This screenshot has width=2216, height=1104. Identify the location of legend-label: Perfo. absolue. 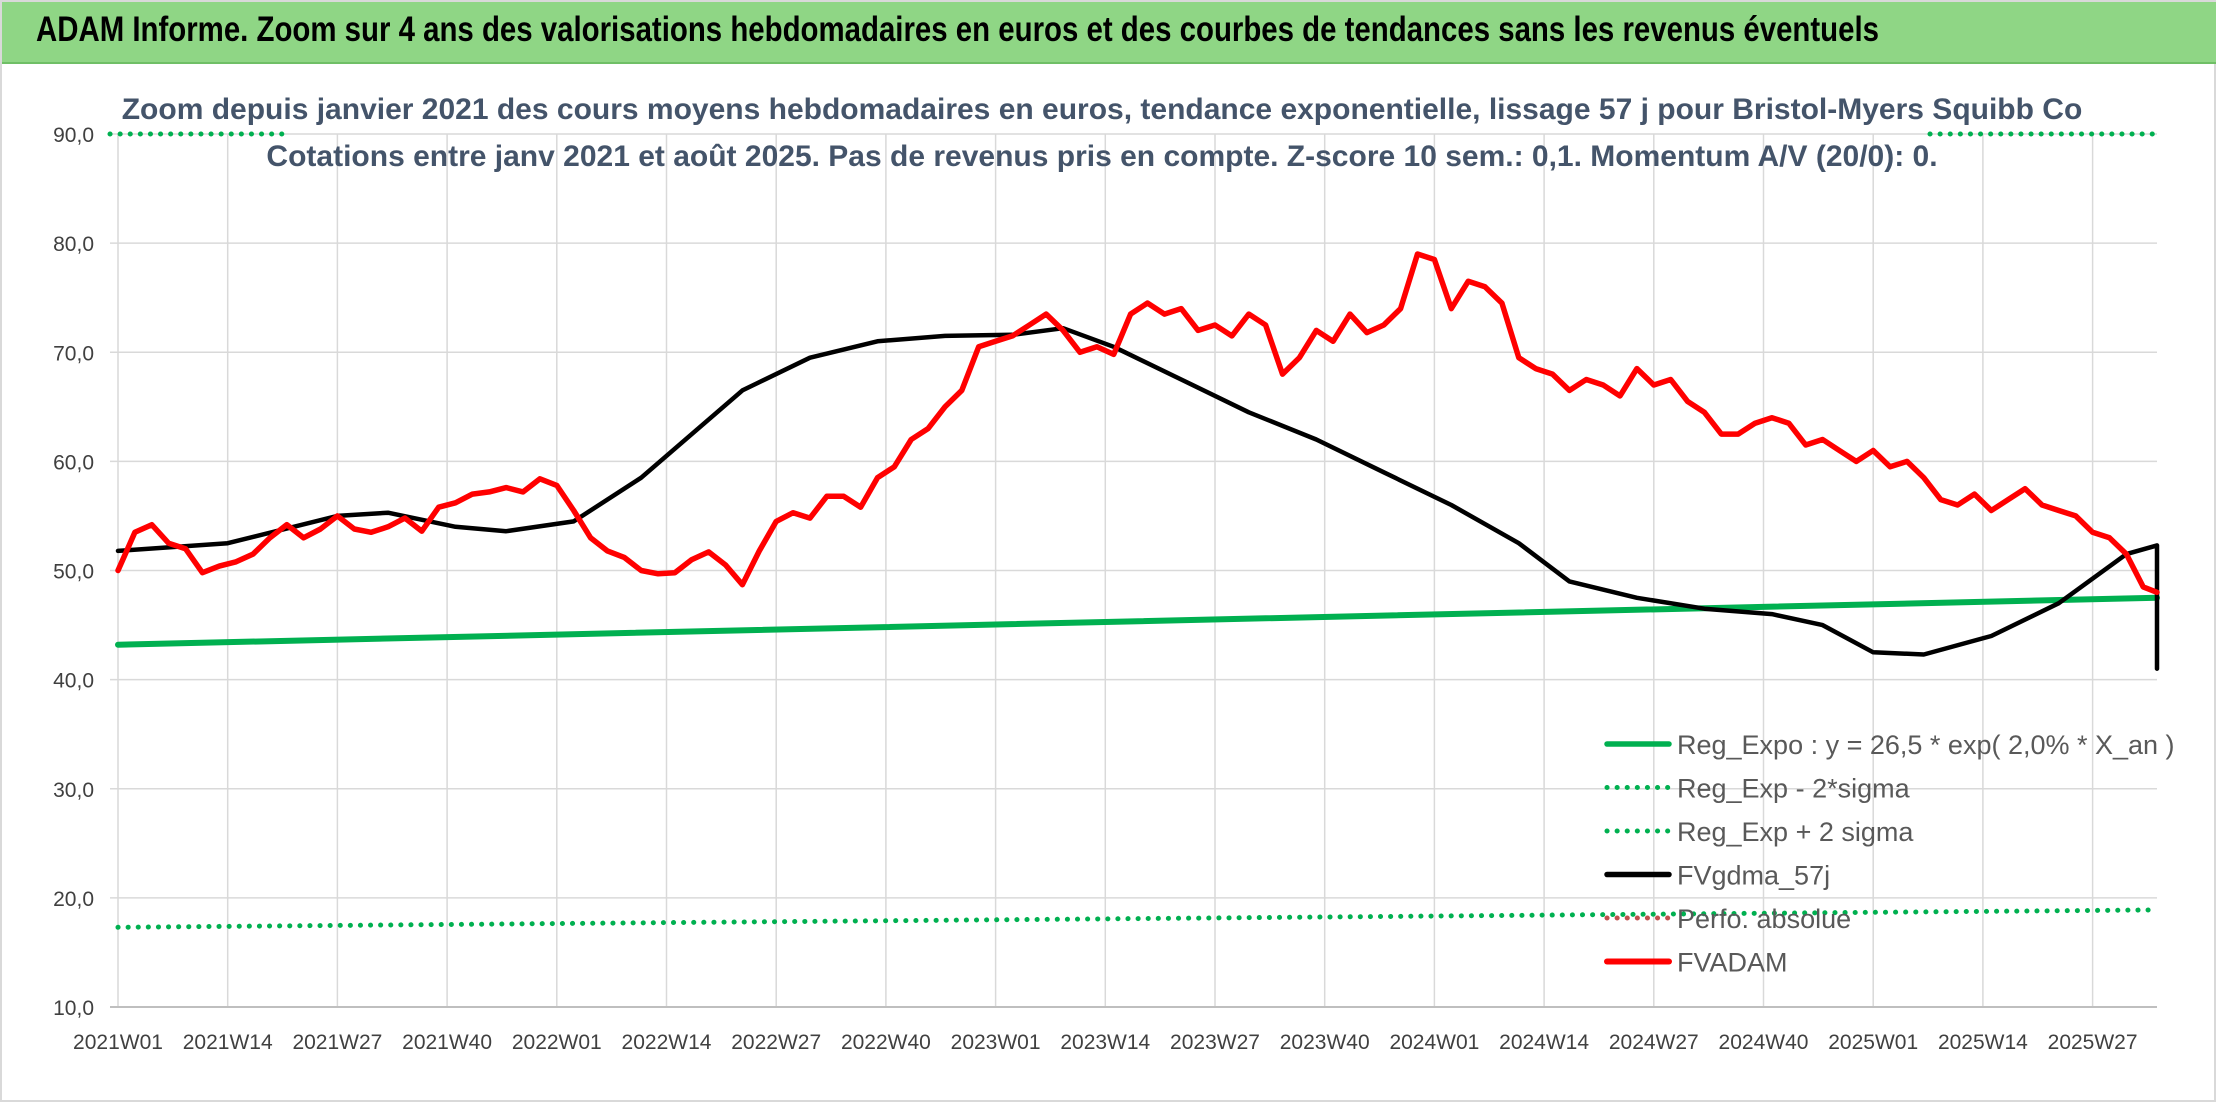
(1764, 919).